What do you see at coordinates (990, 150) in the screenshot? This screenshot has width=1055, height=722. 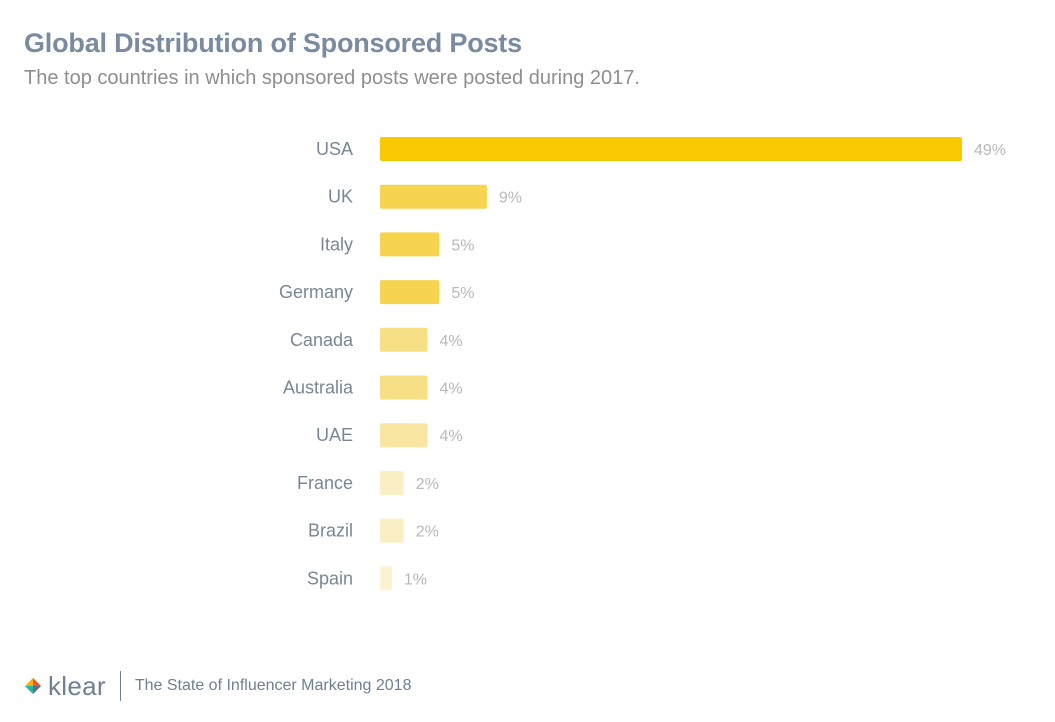 I see `value-label: 49%` at bounding box center [990, 150].